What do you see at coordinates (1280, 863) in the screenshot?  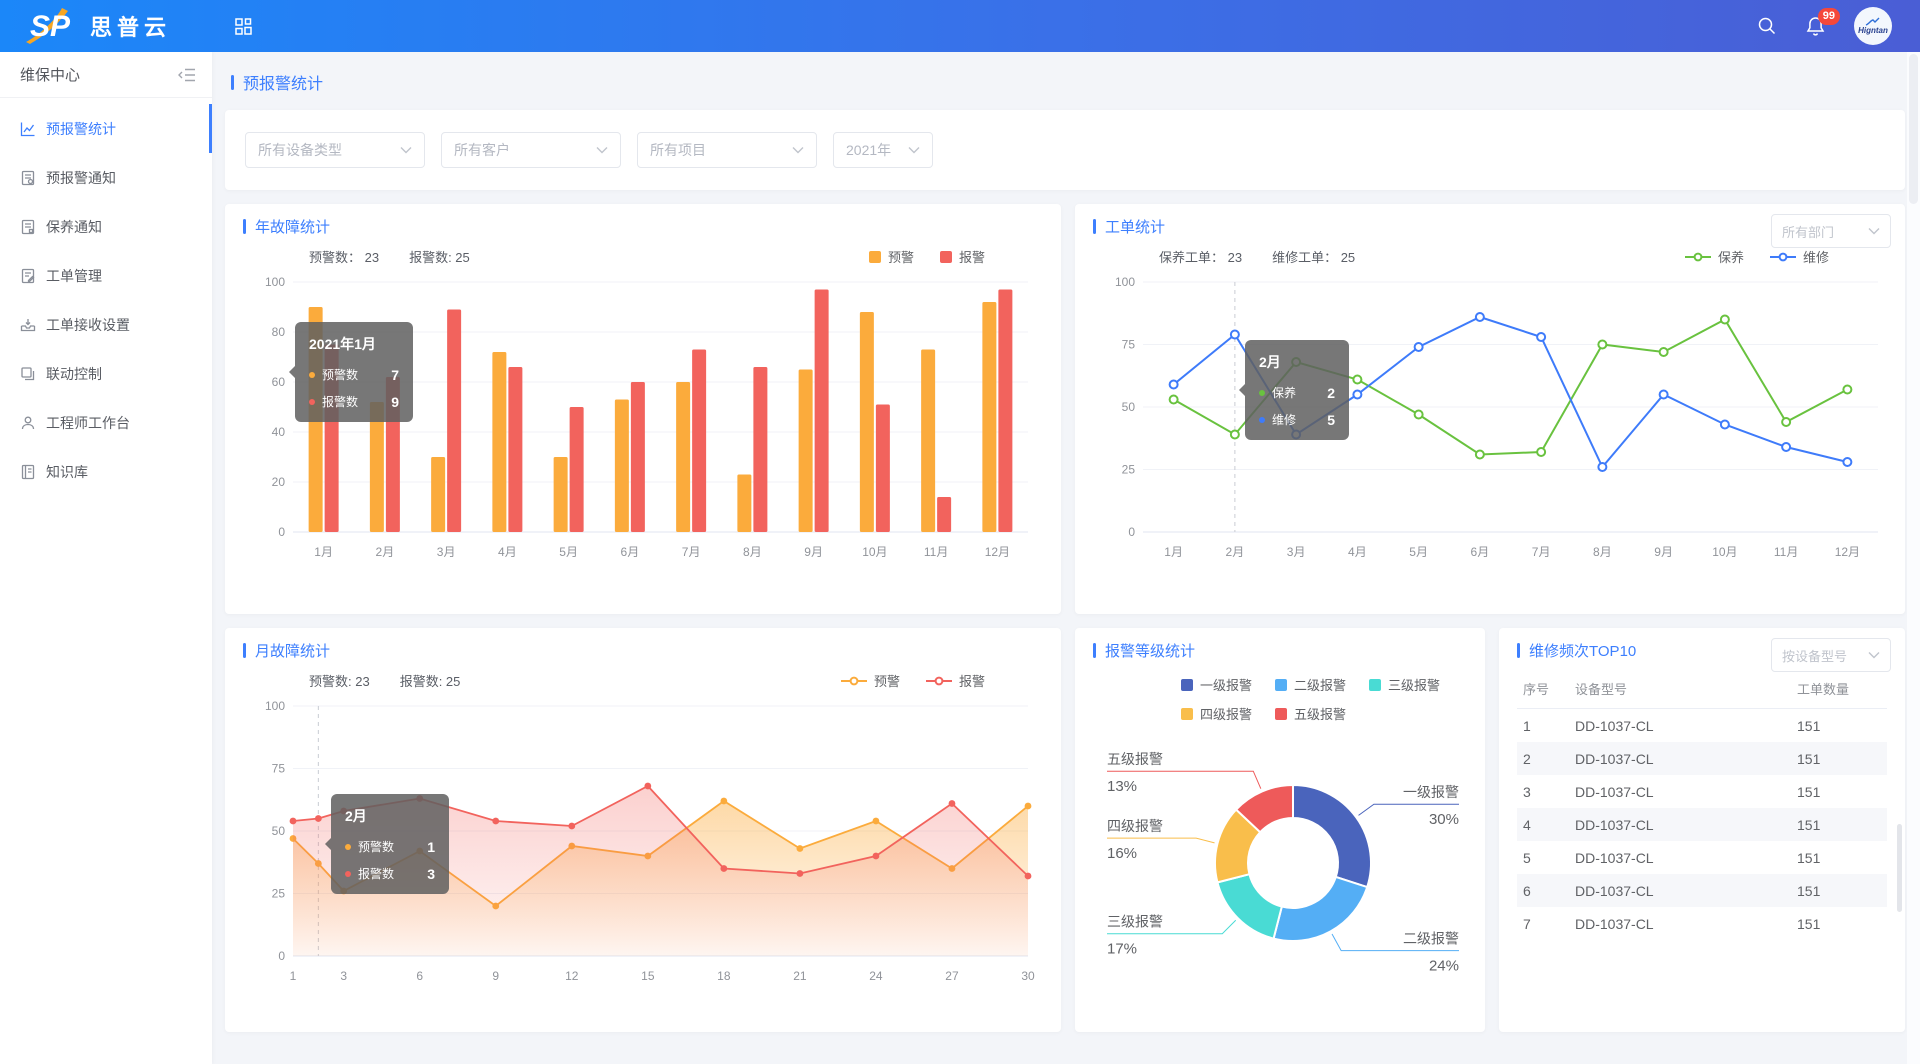 I see `alarm-level-donut-chart: 一级报警 30% 二级报警 24% 三级报警 17% 四级报警 16% 五级报警 13%` at bounding box center [1280, 863].